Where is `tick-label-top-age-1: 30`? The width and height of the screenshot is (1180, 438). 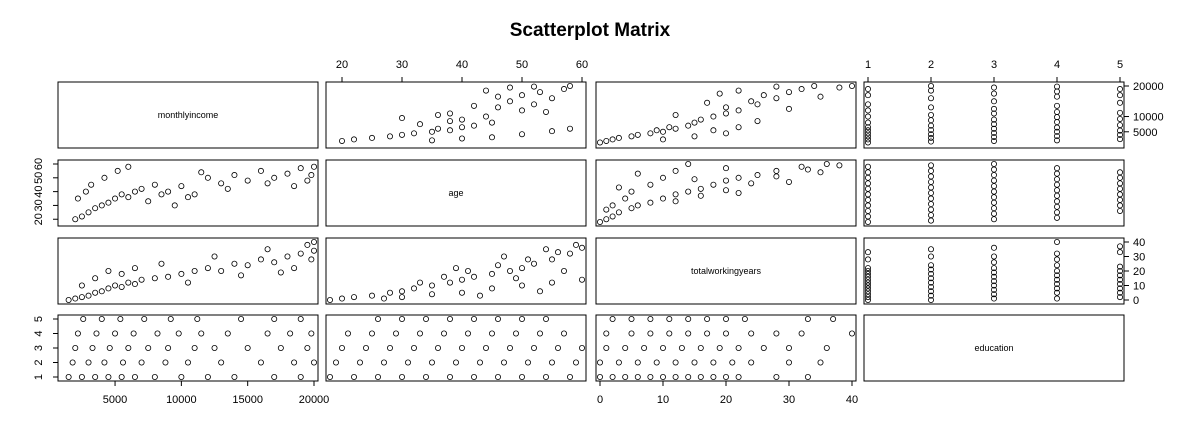
tick-label-top-age-1: 30 is located at coordinates (402, 65).